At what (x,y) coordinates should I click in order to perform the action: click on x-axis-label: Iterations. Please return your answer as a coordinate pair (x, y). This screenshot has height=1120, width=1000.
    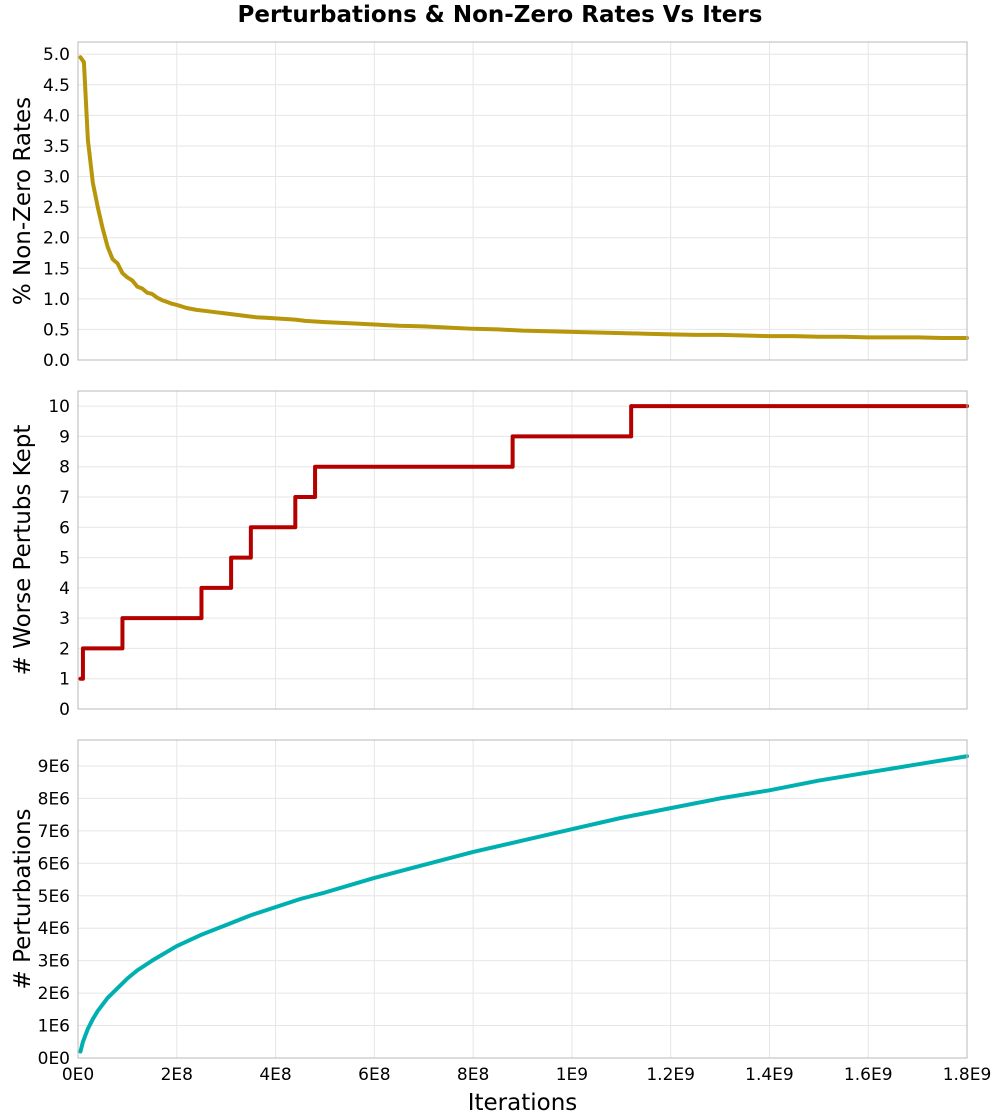
    Looking at the image, I should click on (523, 1103).